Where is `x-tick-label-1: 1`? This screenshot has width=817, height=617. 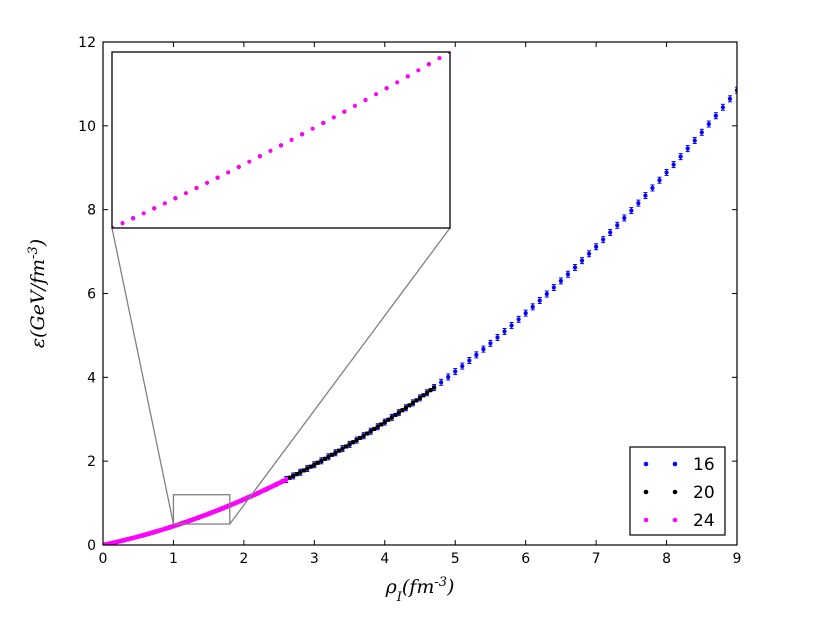
x-tick-label-1: 1 is located at coordinates (173, 559).